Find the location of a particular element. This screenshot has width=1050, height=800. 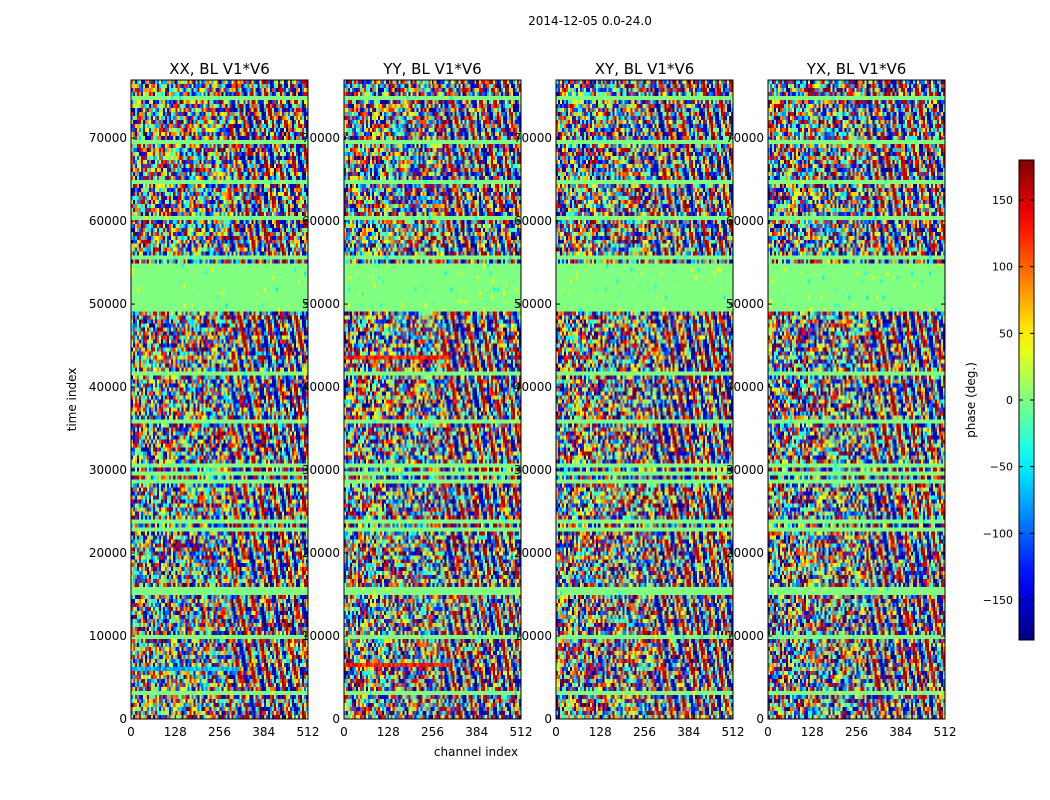

heatmap-xx is located at coordinates (219, 399).